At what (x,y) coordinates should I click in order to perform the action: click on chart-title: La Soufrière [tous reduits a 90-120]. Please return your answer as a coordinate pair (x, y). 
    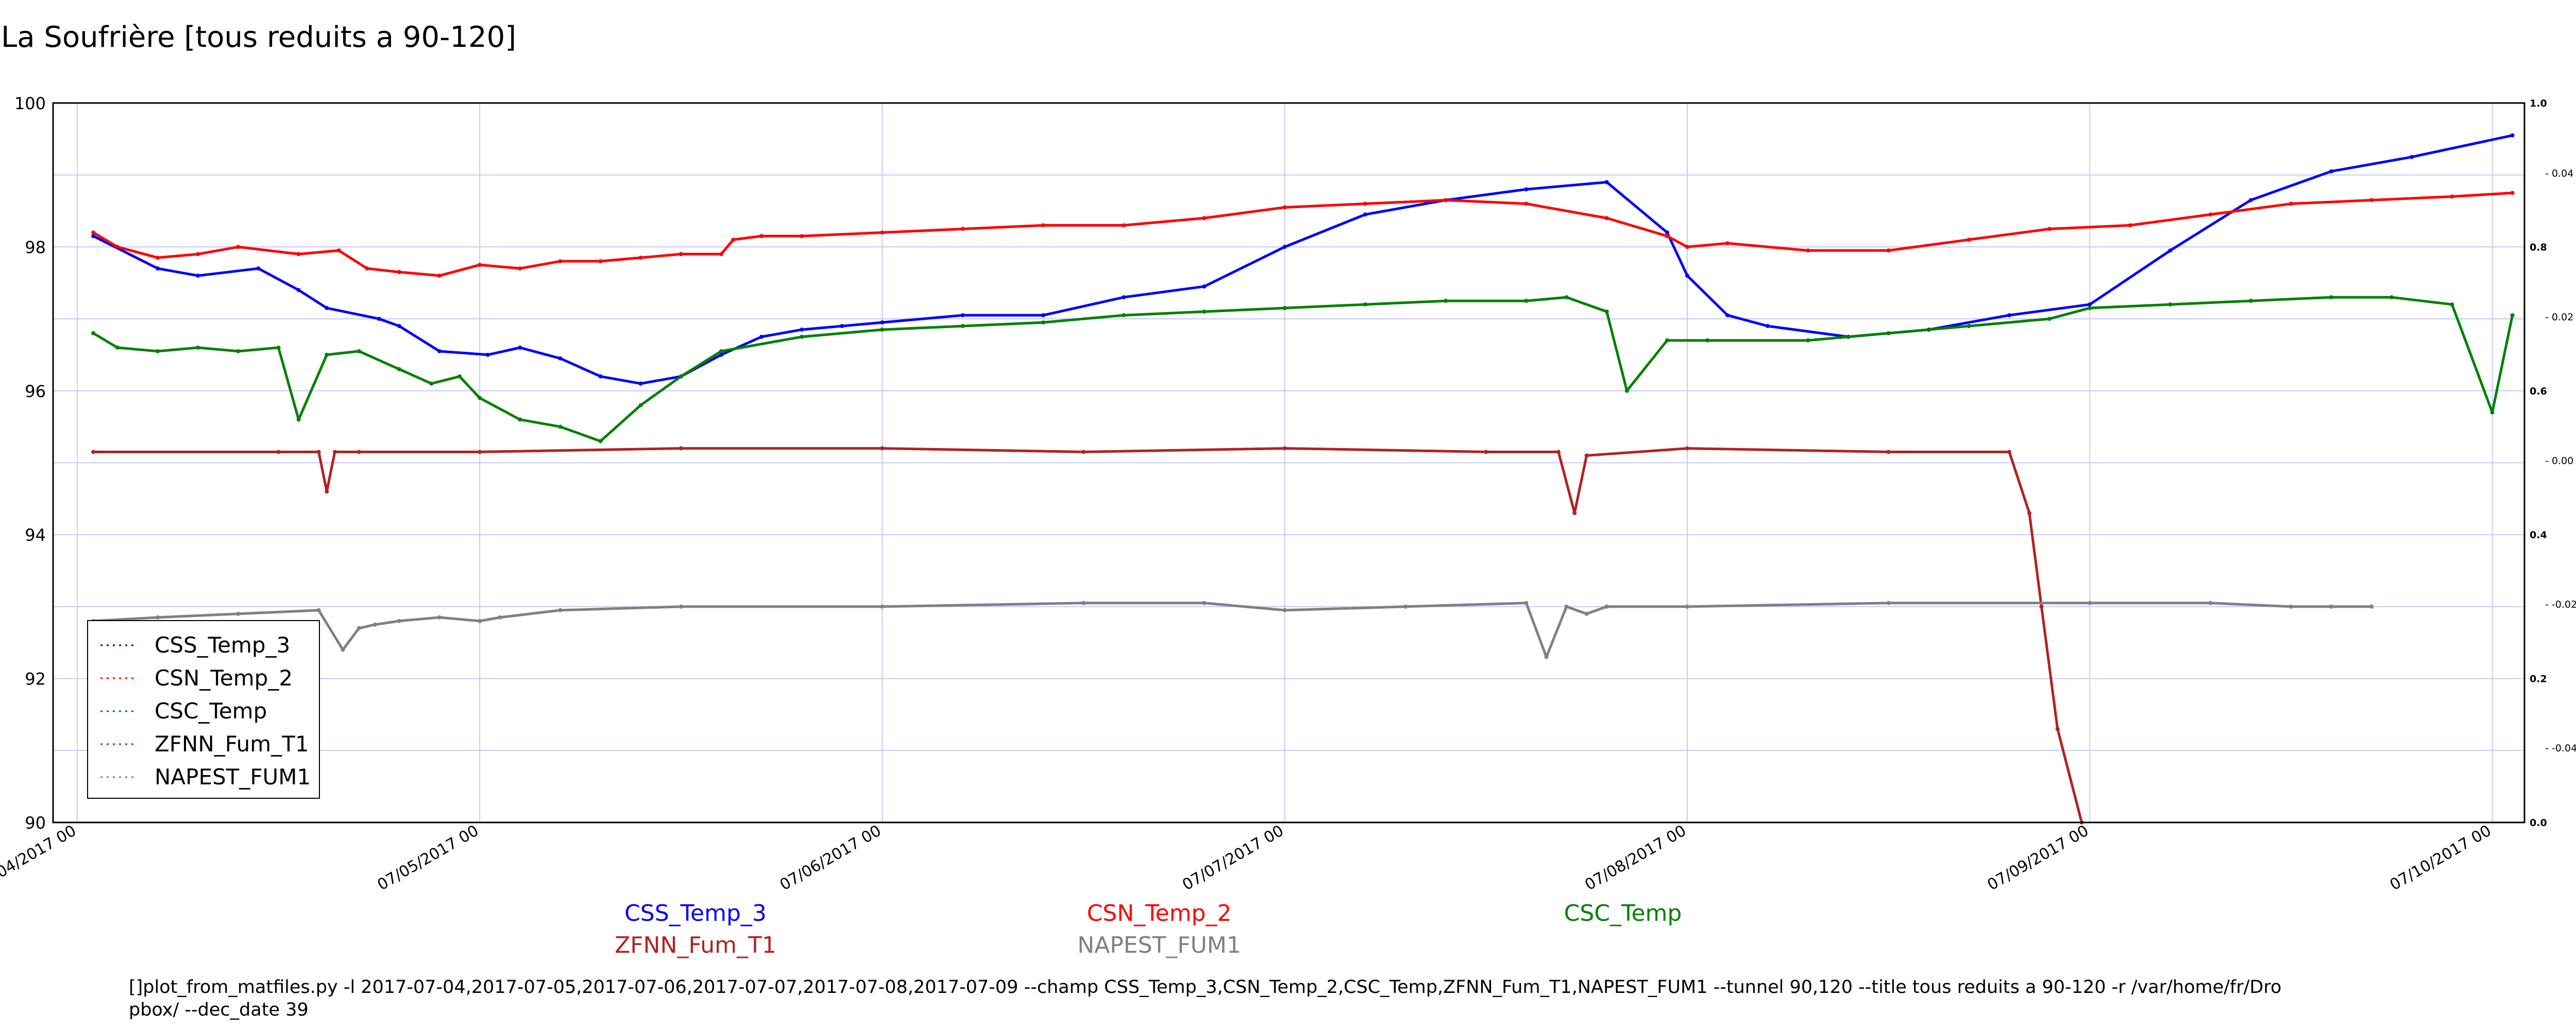
    Looking at the image, I should click on (259, 37).